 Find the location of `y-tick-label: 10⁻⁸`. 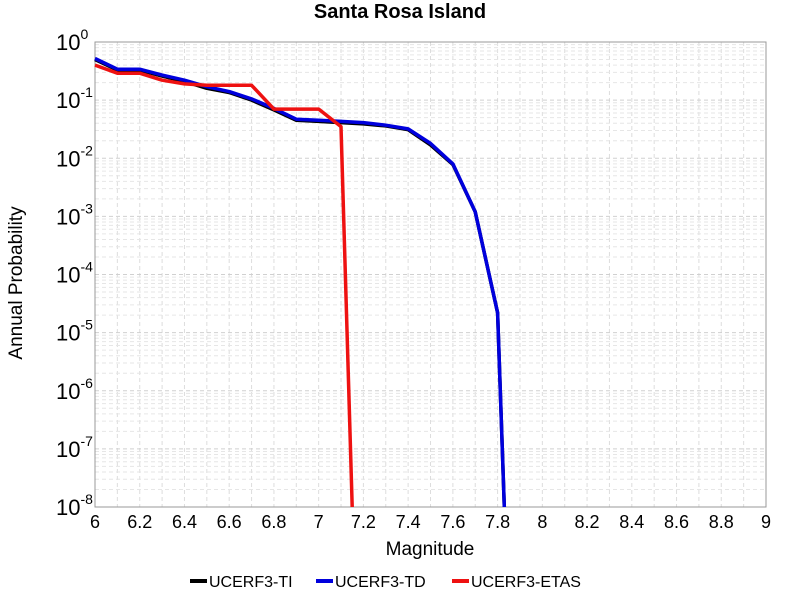

y-tick-label: 10⁻⁸ is located at coordinates (74, 505).